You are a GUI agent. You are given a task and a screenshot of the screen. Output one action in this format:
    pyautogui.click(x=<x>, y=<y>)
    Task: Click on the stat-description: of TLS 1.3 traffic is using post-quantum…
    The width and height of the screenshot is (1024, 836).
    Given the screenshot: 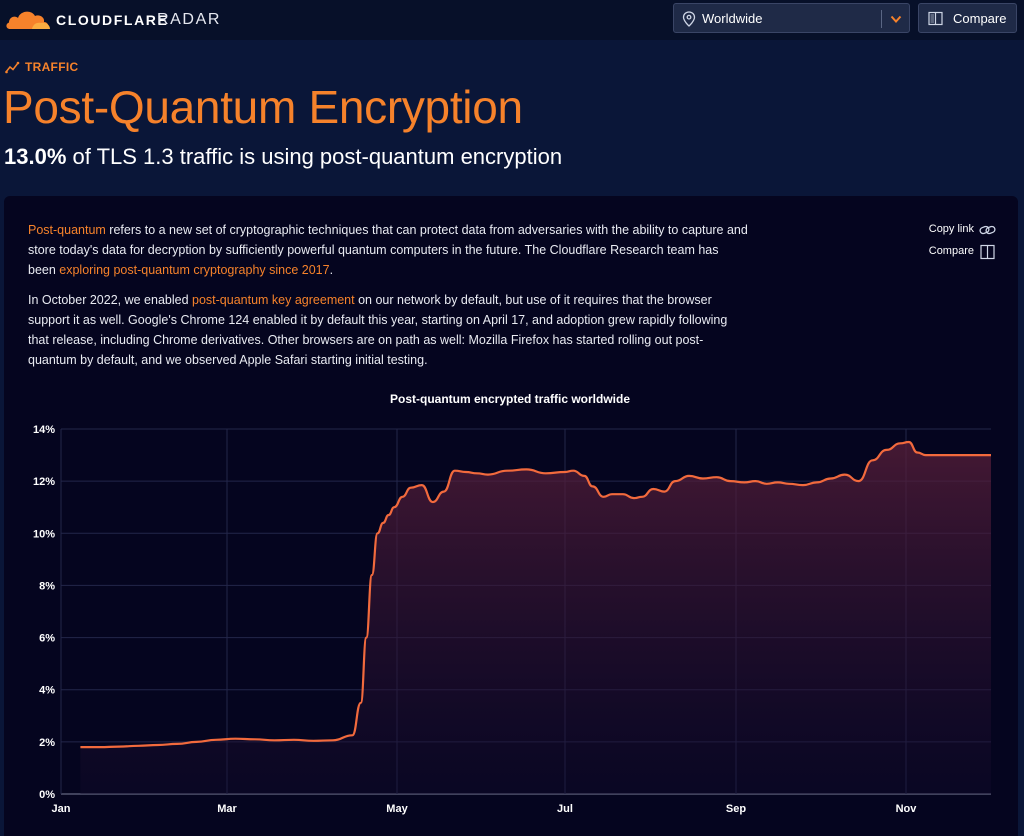 What is the action you would take?
    pyautogui.click(x=314, y=156)
    